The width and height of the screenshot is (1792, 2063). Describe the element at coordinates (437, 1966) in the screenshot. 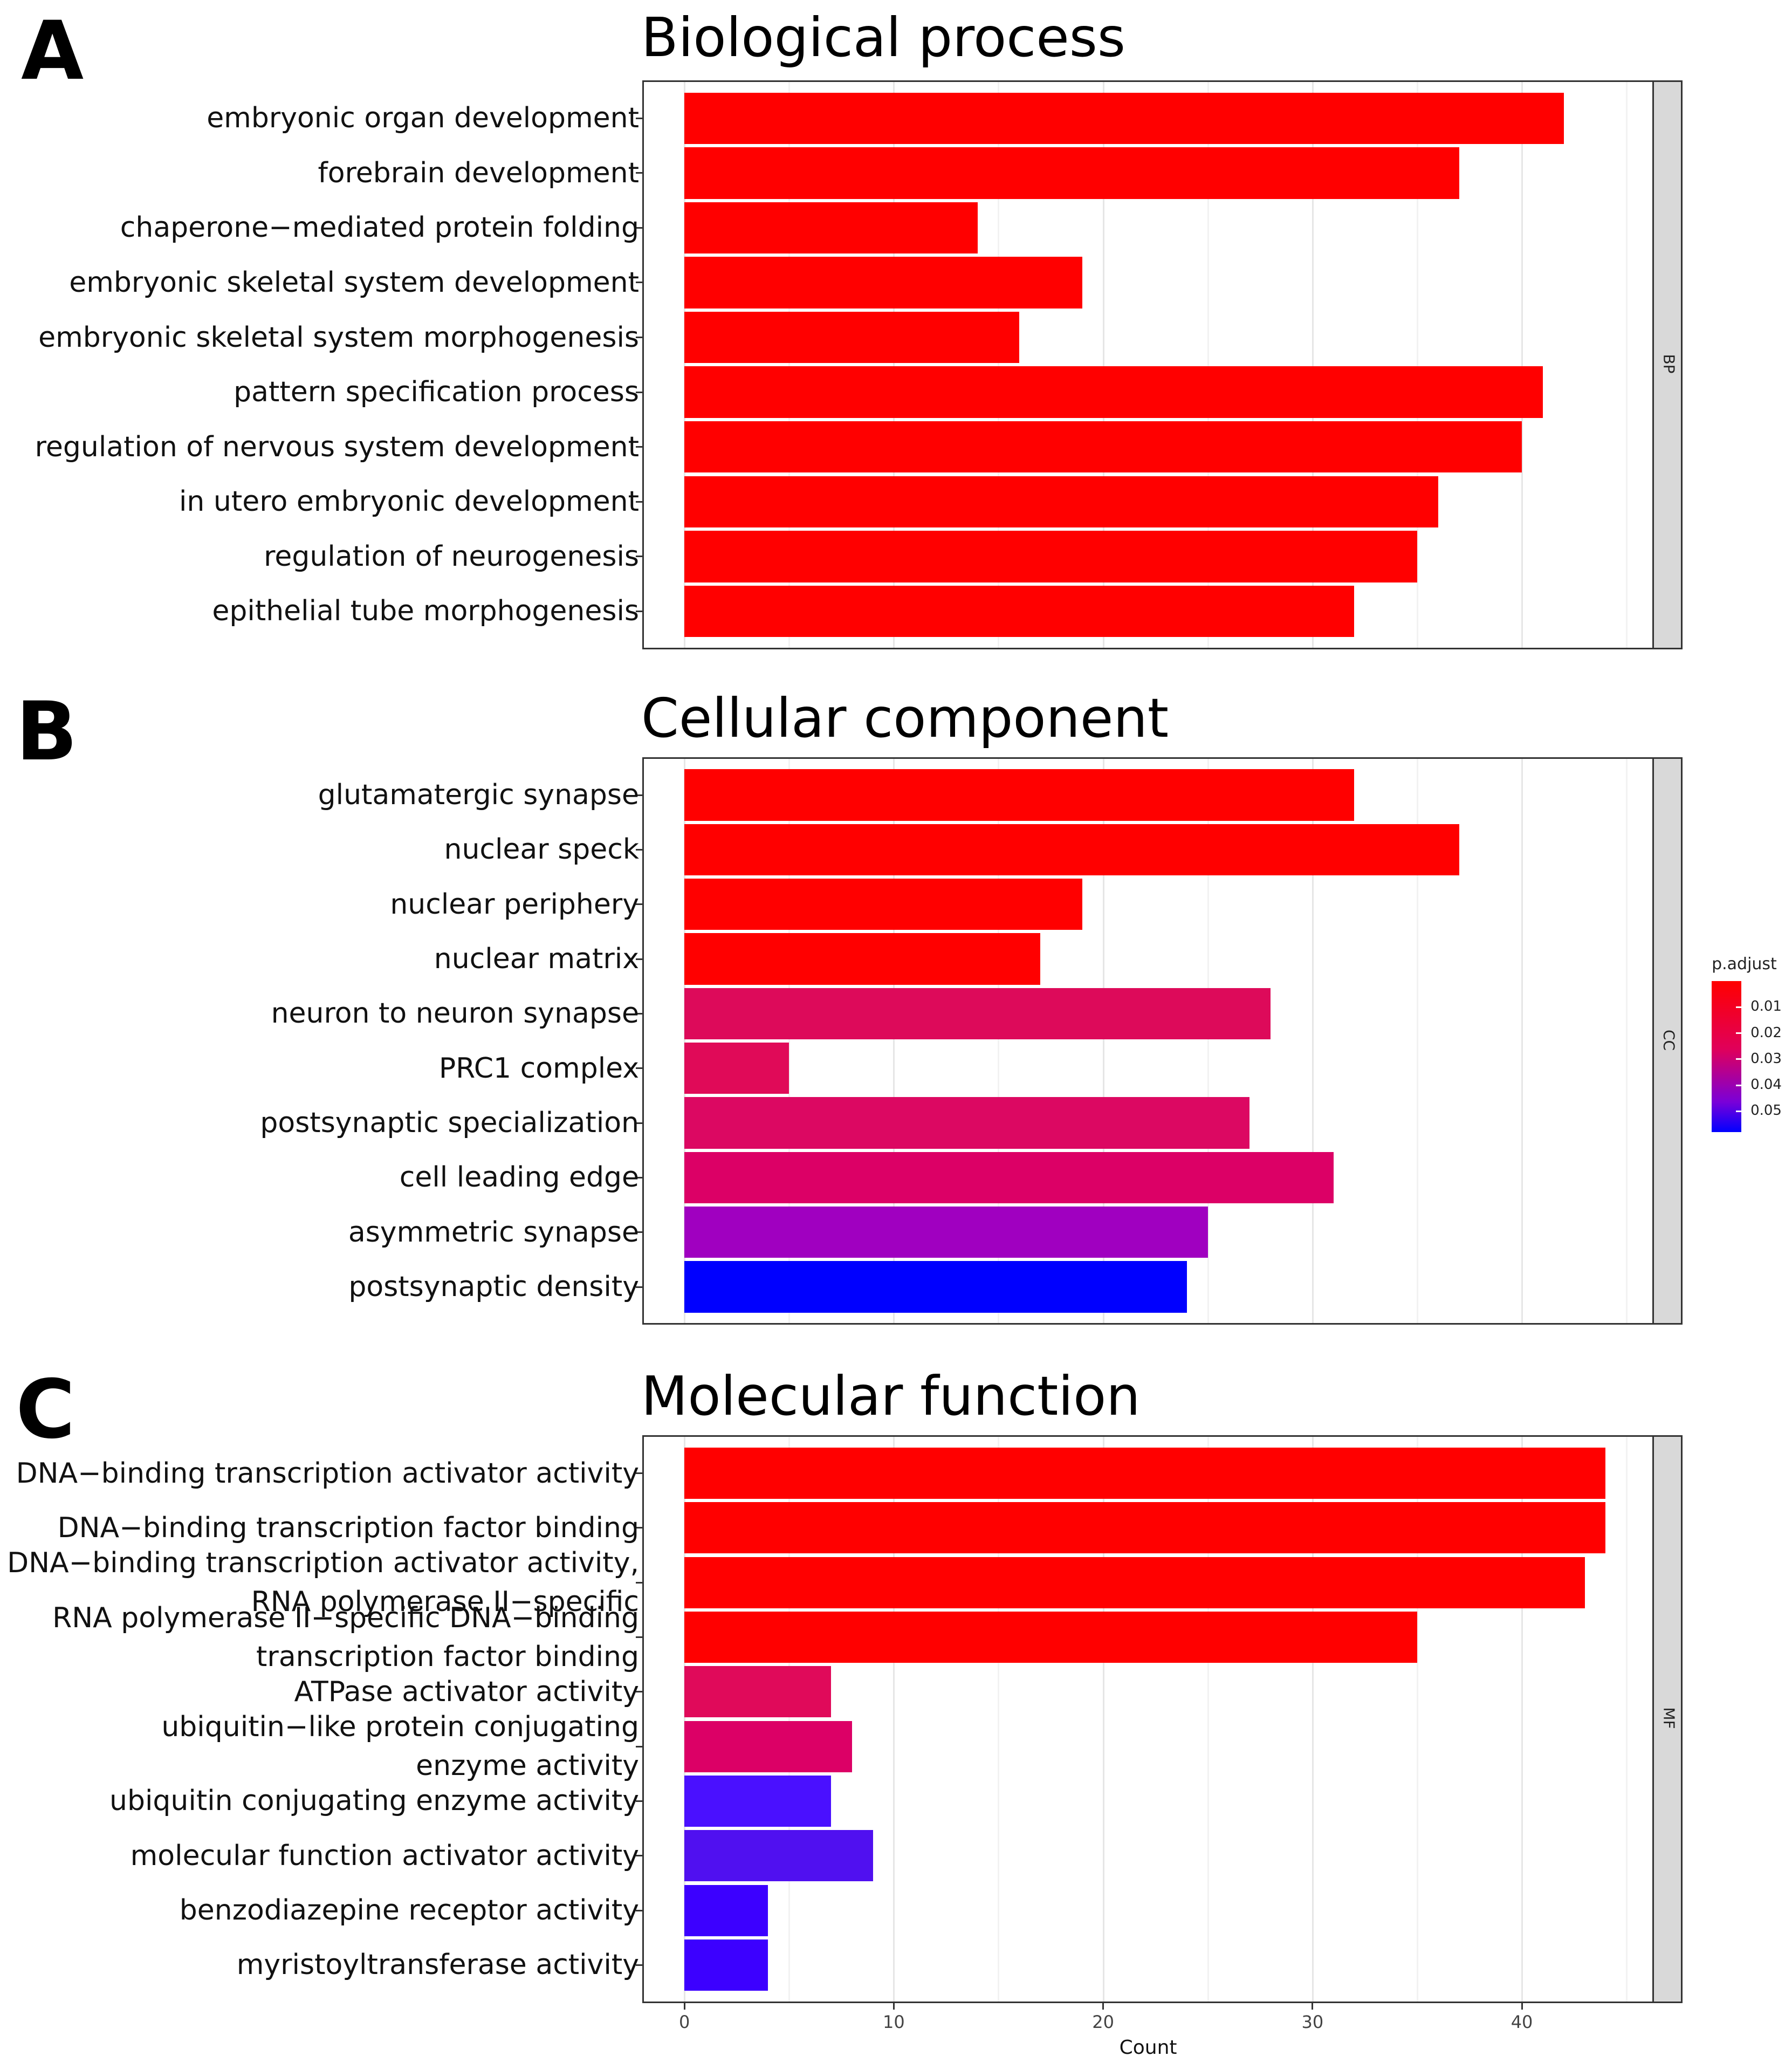

I see `category-label: myristoyltransferase activity` at that location.